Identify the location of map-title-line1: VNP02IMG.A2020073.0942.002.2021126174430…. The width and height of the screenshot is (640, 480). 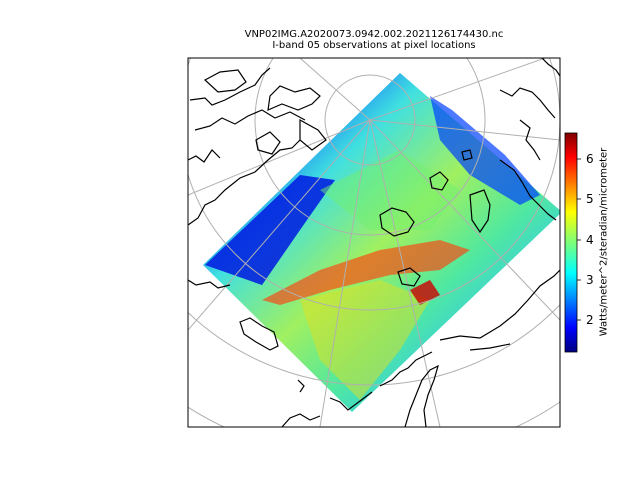
(374, 34).